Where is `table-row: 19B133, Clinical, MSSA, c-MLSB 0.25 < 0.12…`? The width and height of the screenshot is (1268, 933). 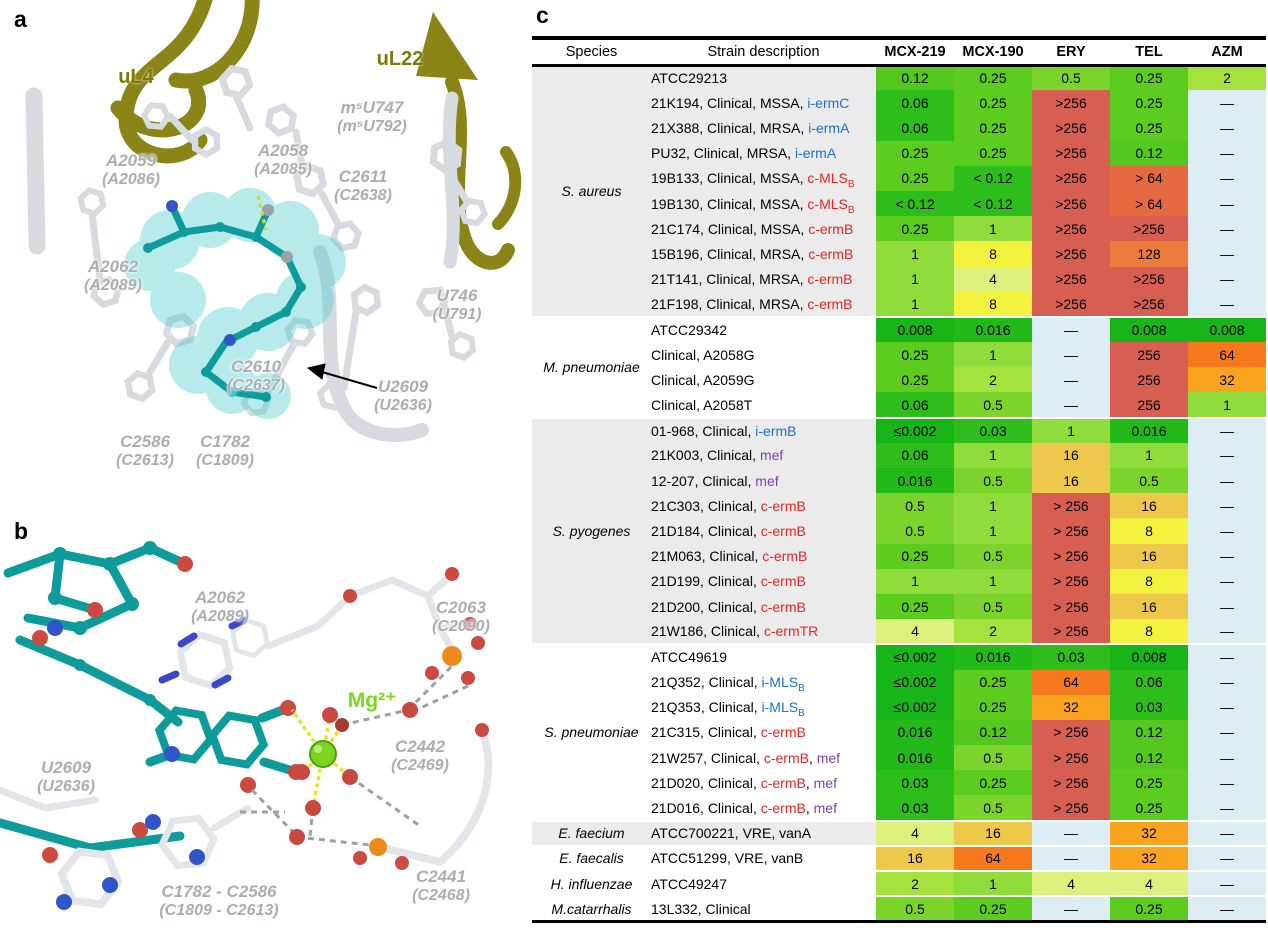 table-row: 19B133, Clinical, MSSA, c-MLSB 0.25 < 0.12… is located at coordinates (899, 178).